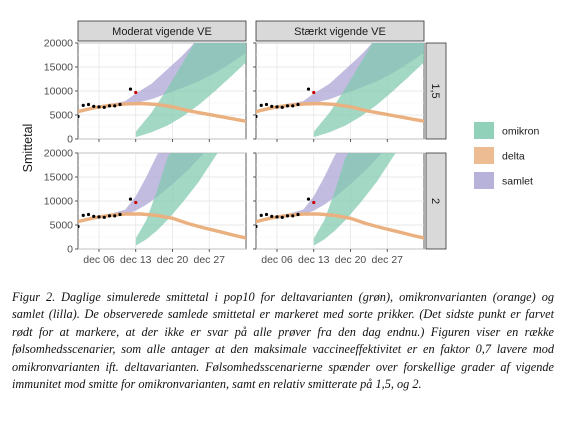  I want to click on panel: 0 5000 10000 15000 20000 Moderat vigende VE, so click(145, 83).